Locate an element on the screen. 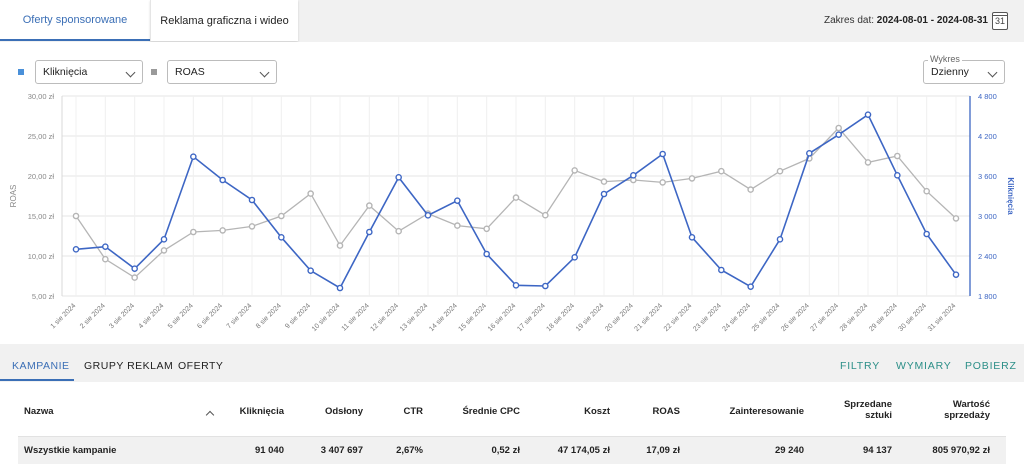 The width and height of the screenshot is (1024, 464). y-left-tick-label: 30,00 zł is located at coordinates (41, 96).